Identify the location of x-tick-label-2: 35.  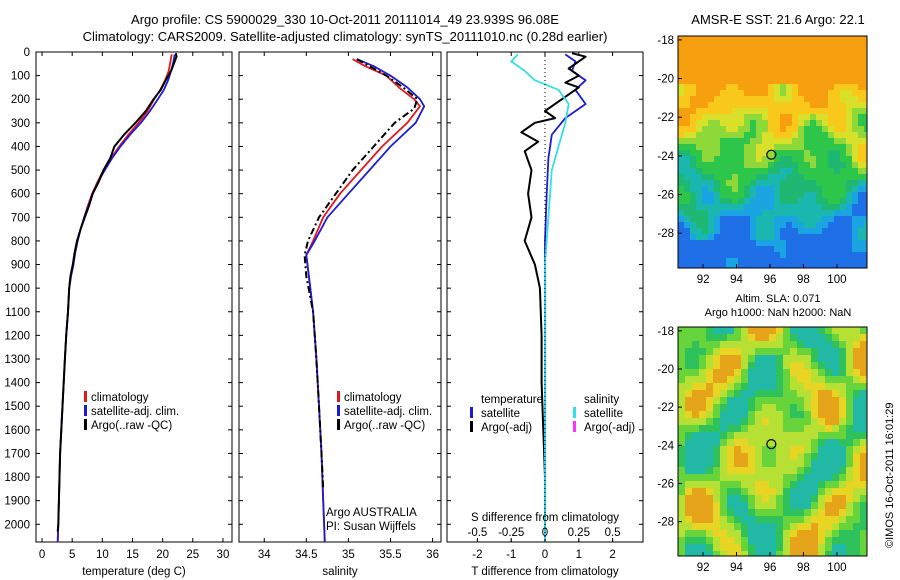
(348, 555).